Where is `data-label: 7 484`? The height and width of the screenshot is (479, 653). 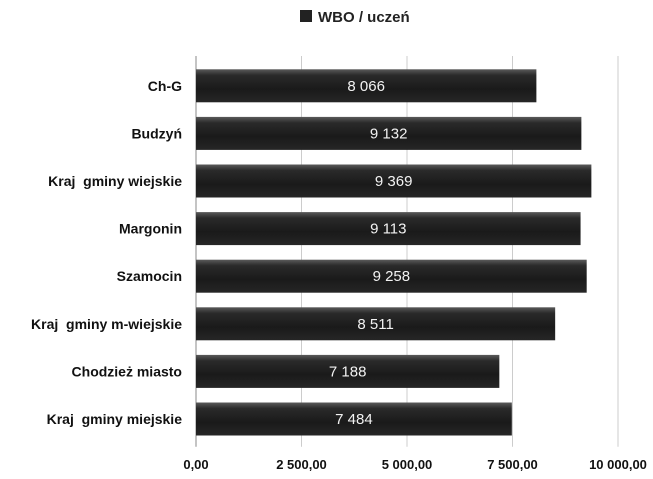 data-label: 7 484 is located at coordinates (354, 419).